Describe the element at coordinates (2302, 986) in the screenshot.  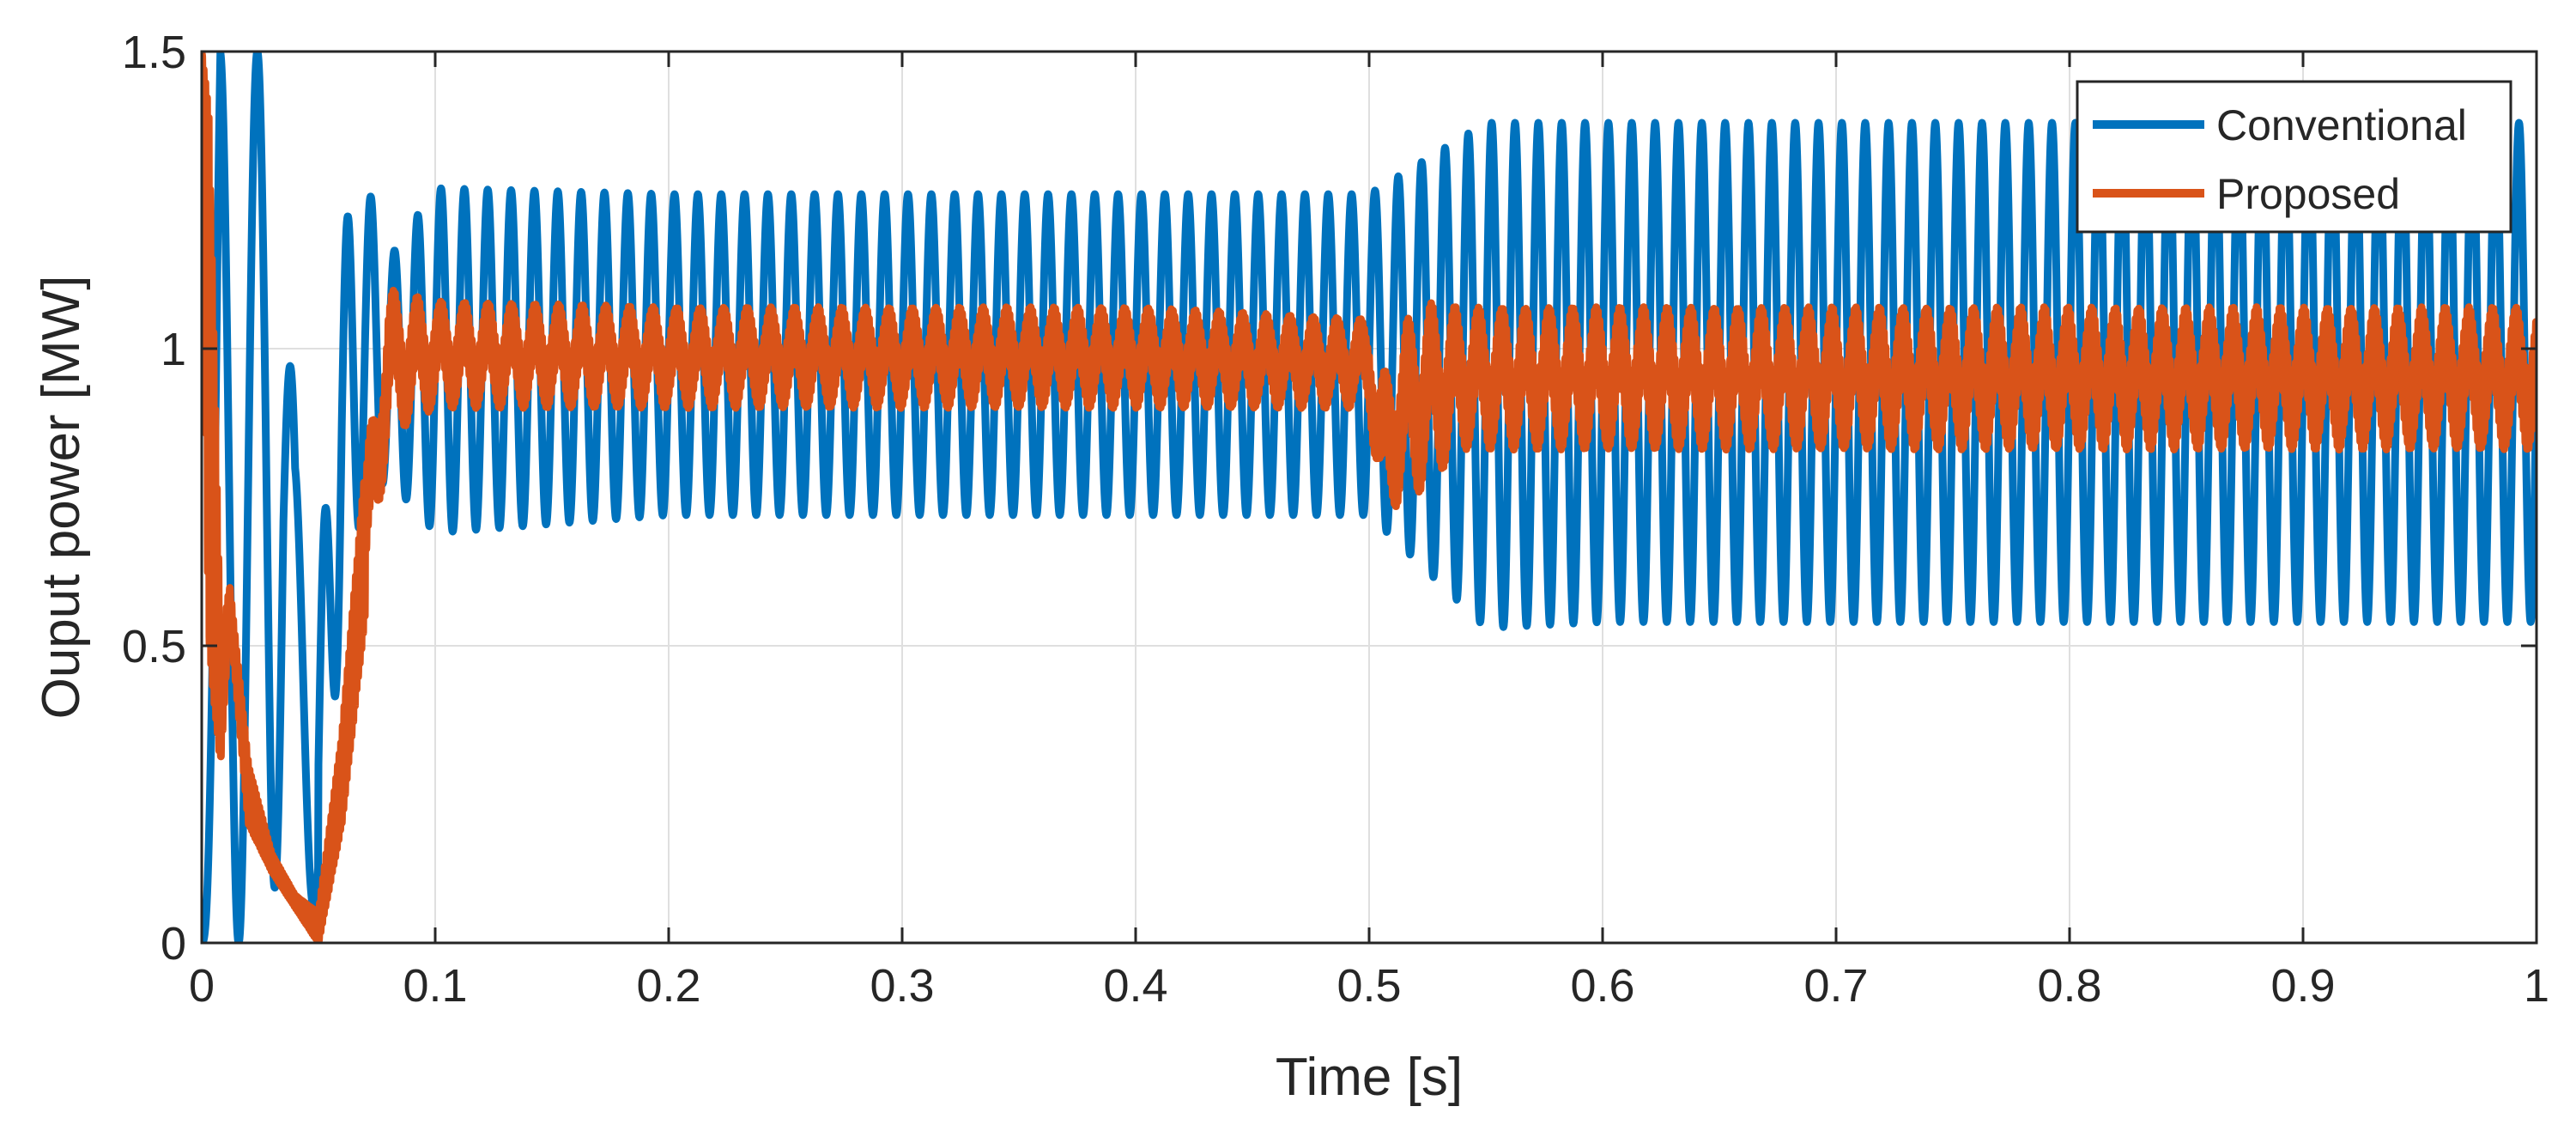
I see `x-tick-label: 0.9` at that location.